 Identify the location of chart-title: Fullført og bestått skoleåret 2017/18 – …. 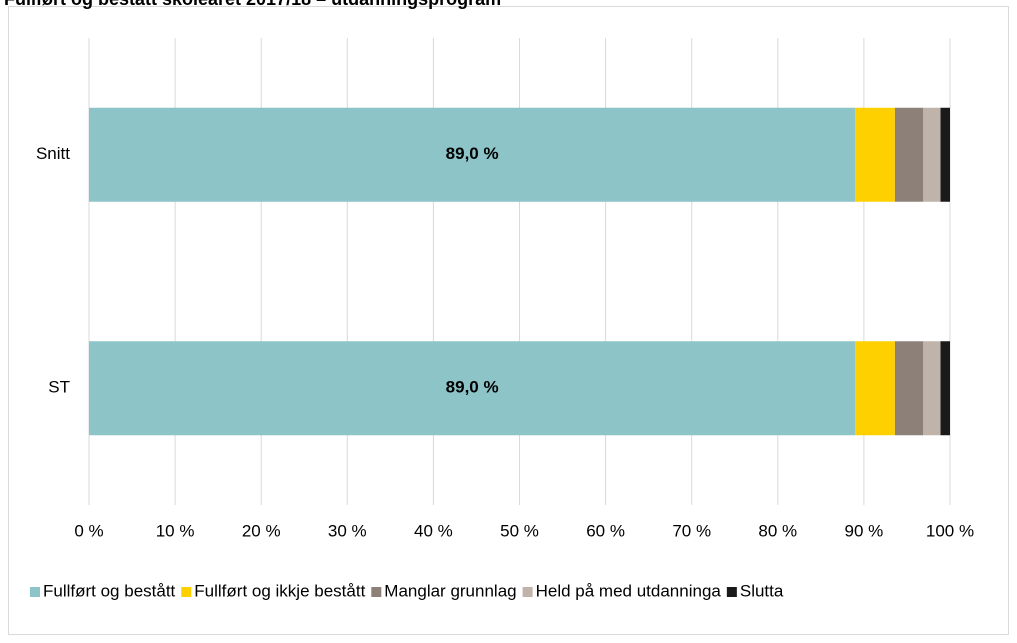
(252, 4).